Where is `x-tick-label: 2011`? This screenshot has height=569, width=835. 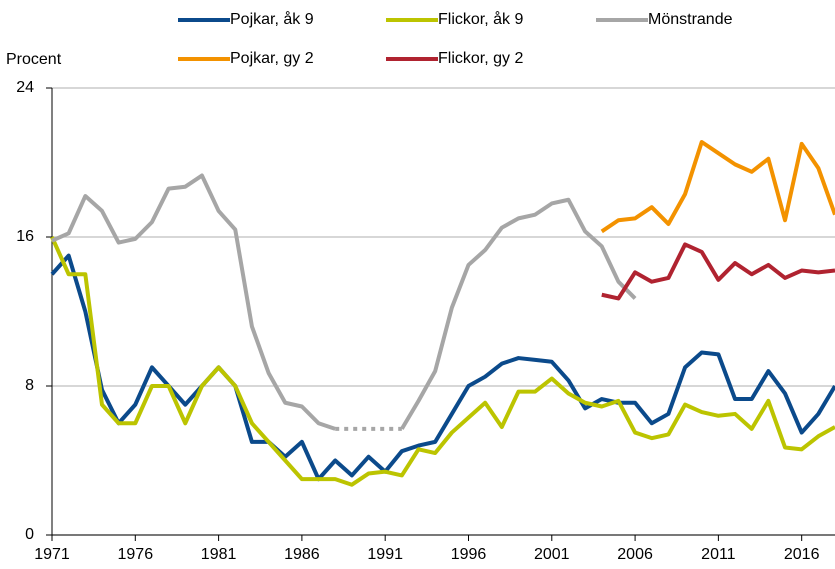 x-tick-label: 2011 is located at coordinates (718, 554).